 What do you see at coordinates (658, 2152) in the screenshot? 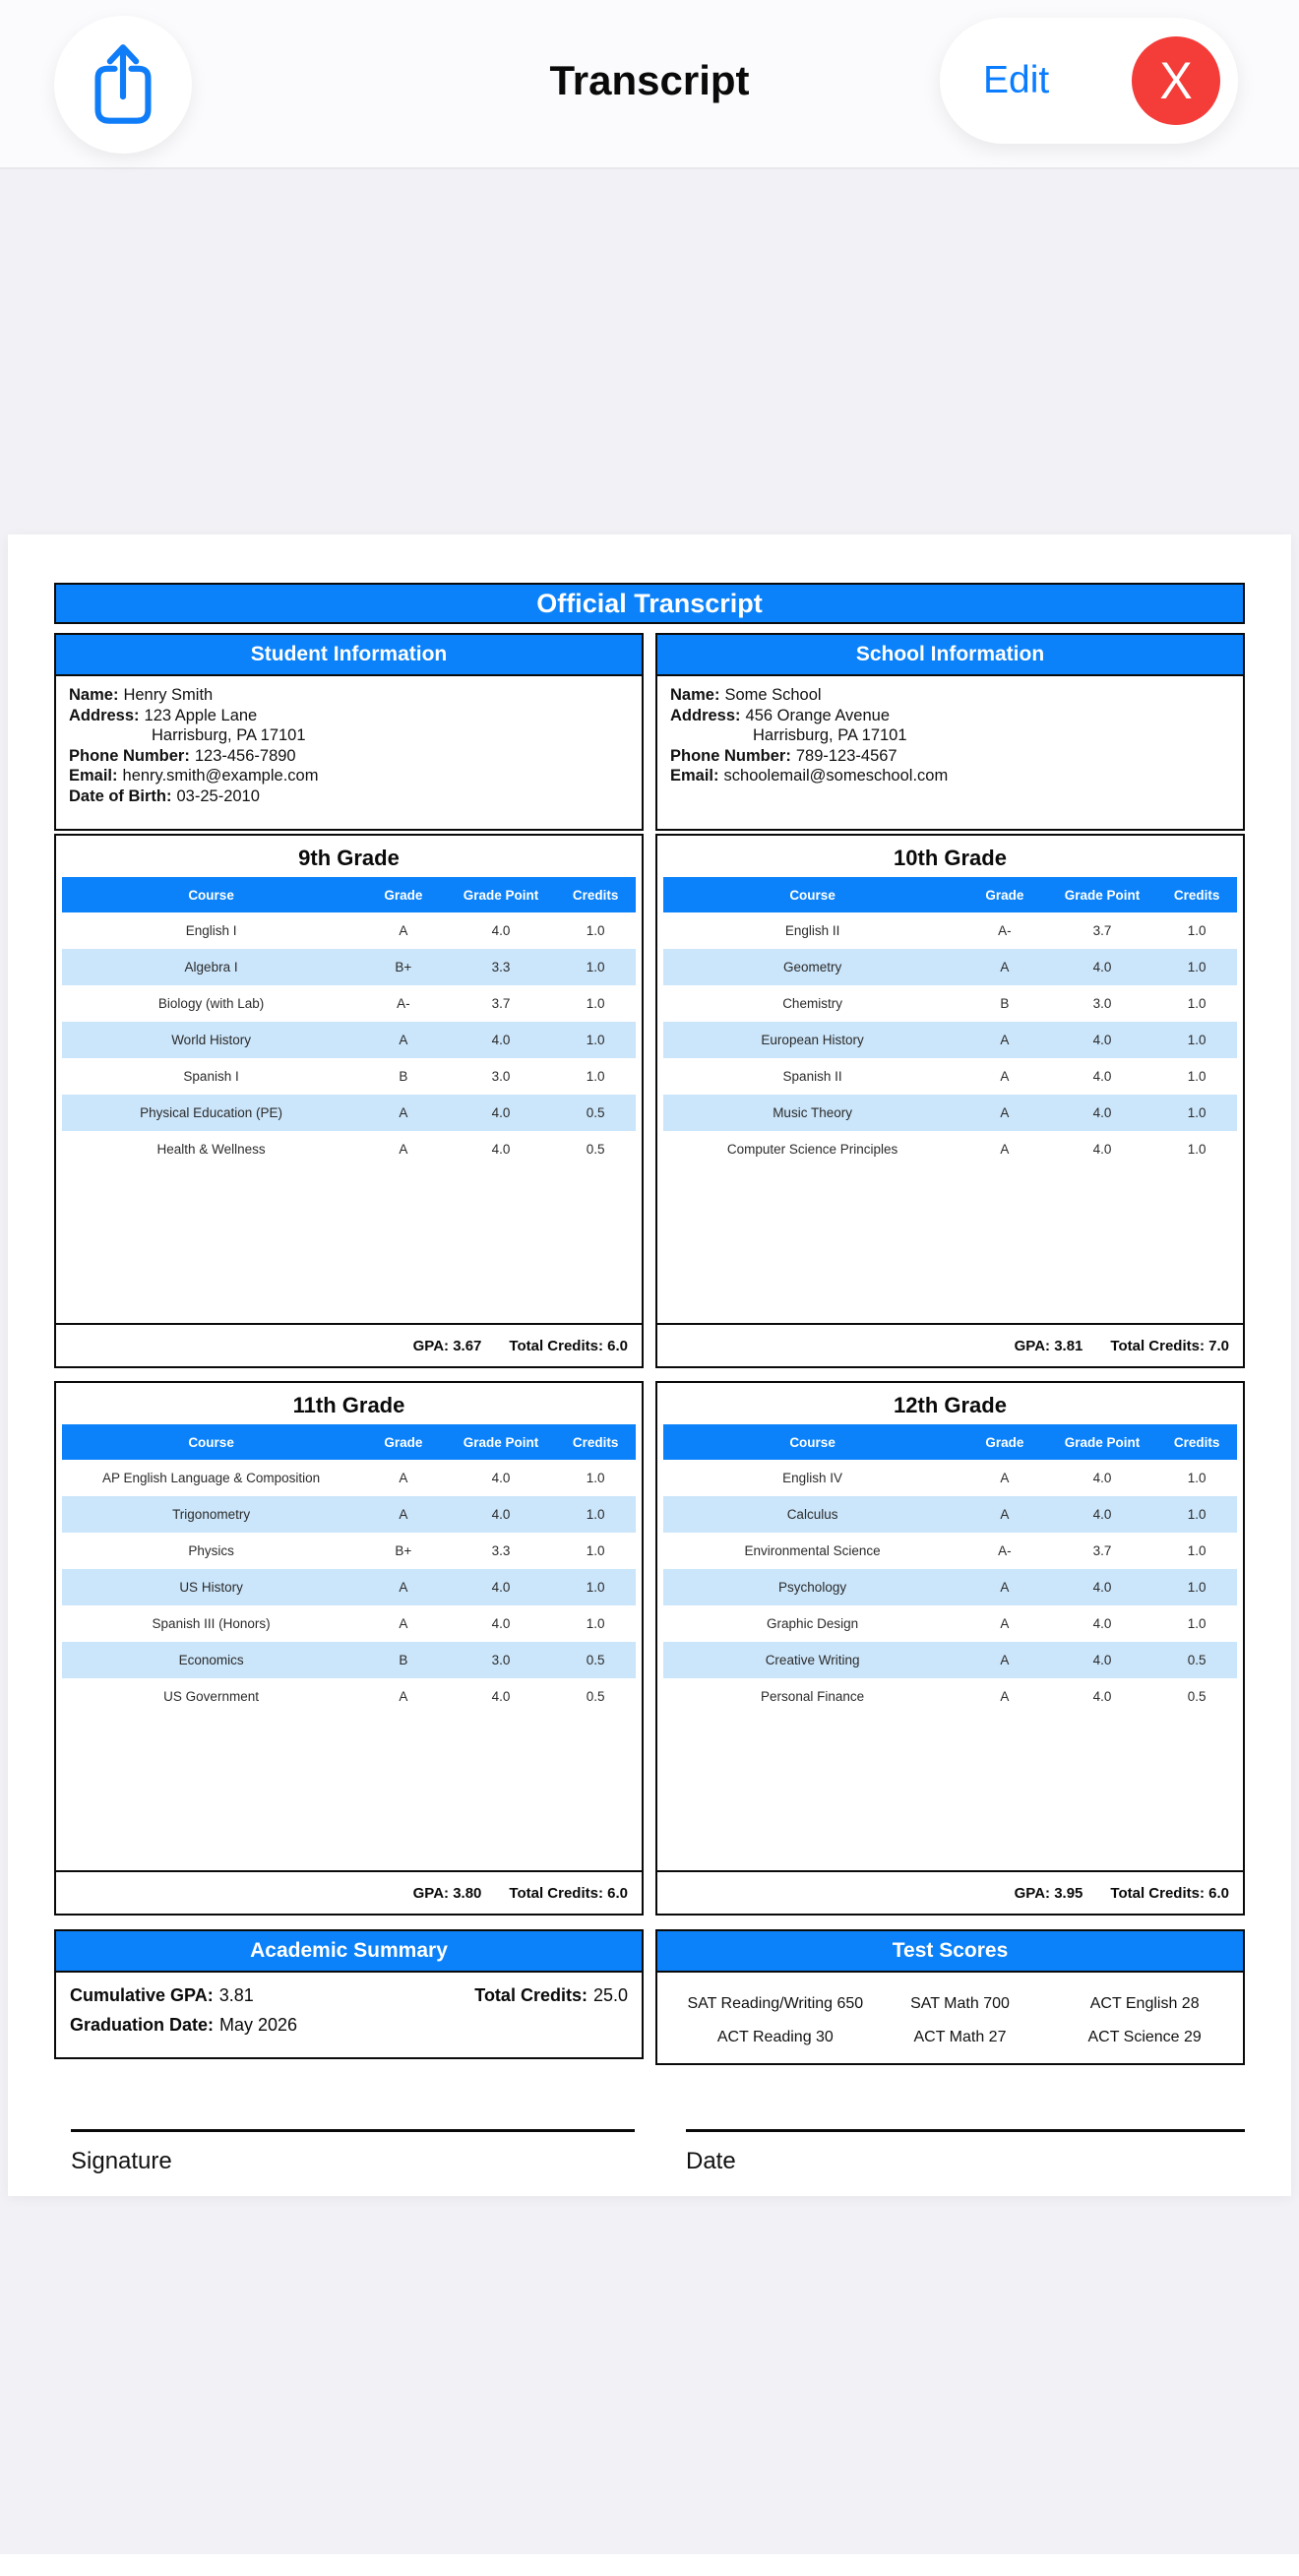
I see `signature-section: Signature Date` at bounding box center [658, 2152].